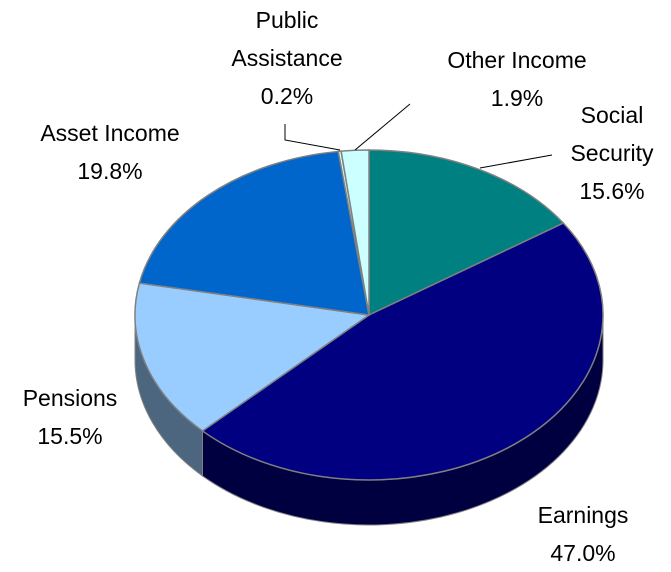 This screenshot has width=671, height=572. What do you see at coordinates (583, 534) in the screenshot?
I see `slice-label: Earnings 47.0%` at bounding box center [583, 534].